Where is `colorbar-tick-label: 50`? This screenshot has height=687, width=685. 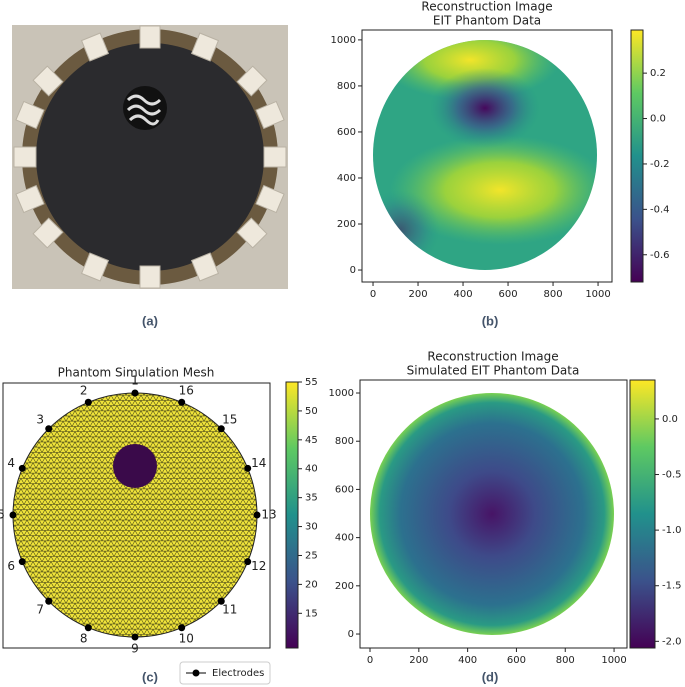 colorbar-tick-label: 50 is located at coordinates (311, 411).